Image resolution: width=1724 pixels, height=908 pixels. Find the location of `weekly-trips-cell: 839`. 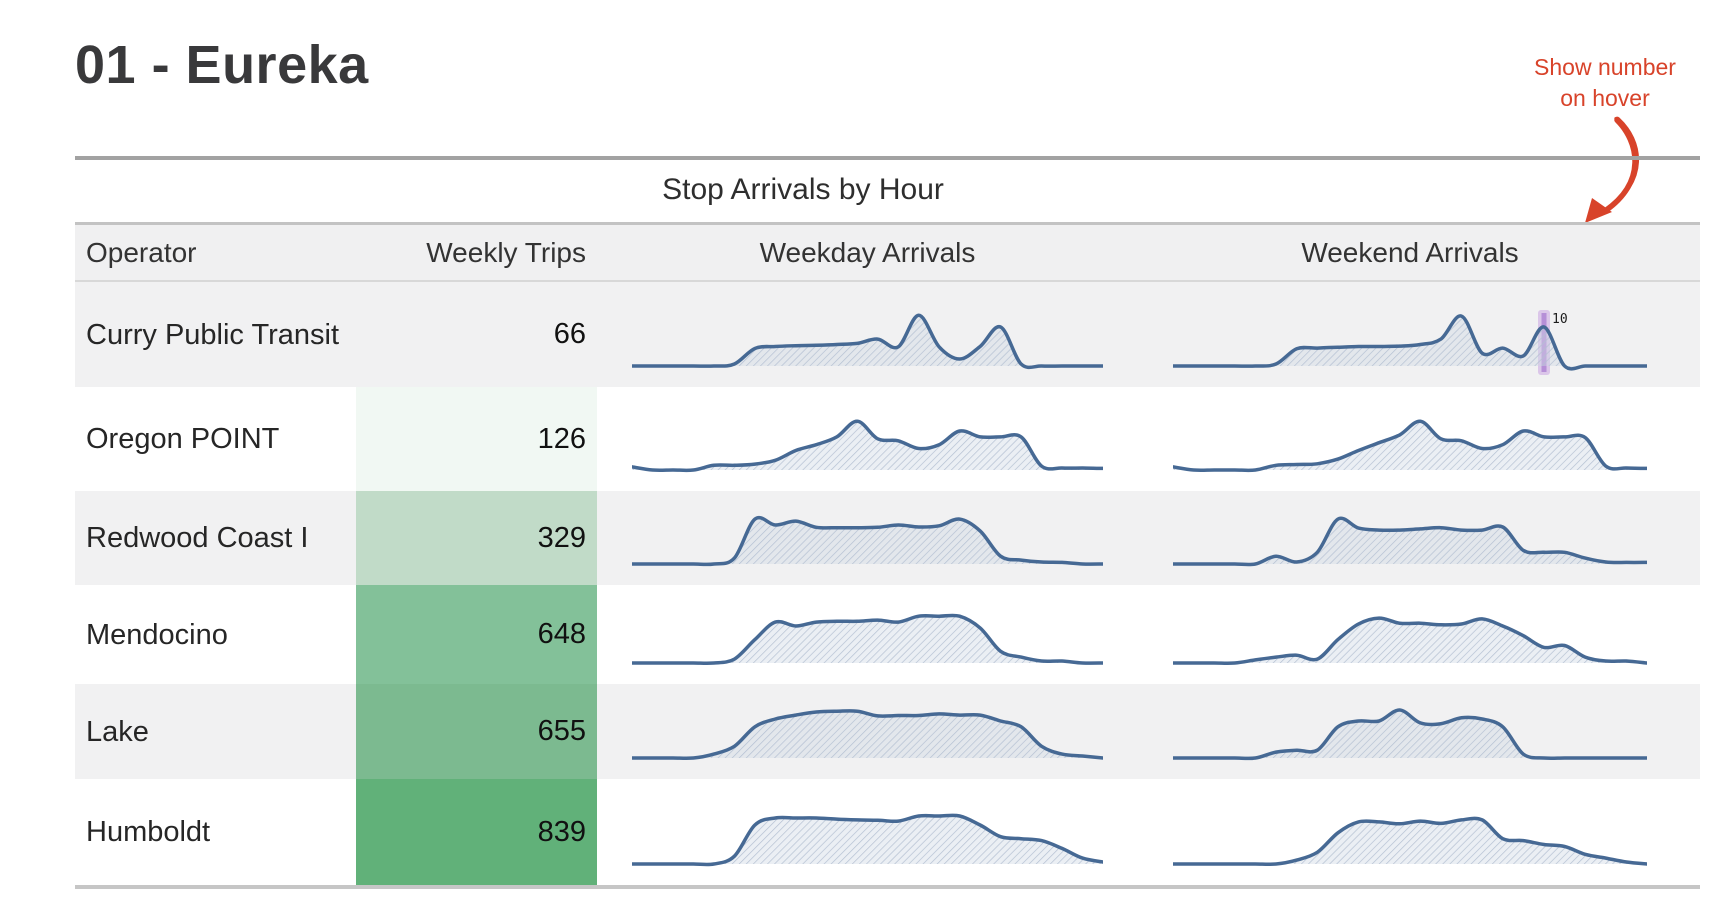

weekly-trips-cell: 839 is located at coordinates (476, 832).